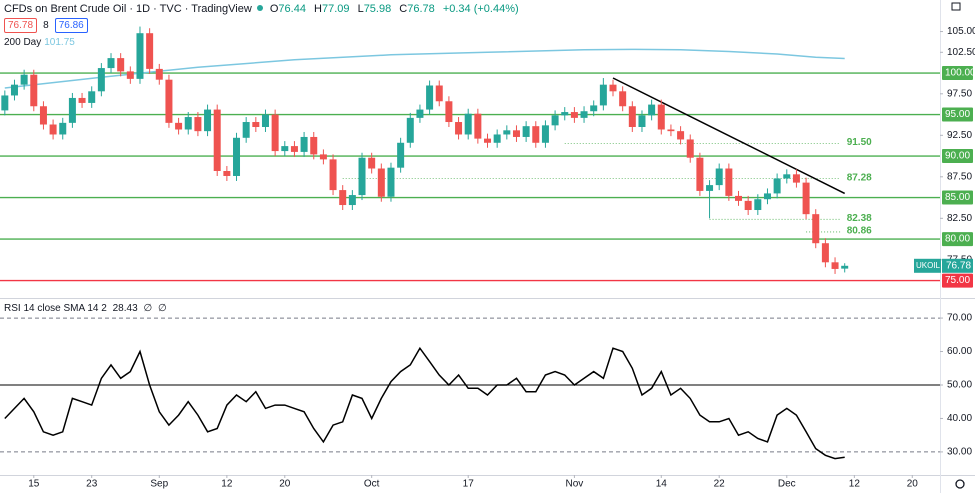  Describe the element at coordinates (21, 25) in the screenshot. I see `bid-box: 76.78` at that location.